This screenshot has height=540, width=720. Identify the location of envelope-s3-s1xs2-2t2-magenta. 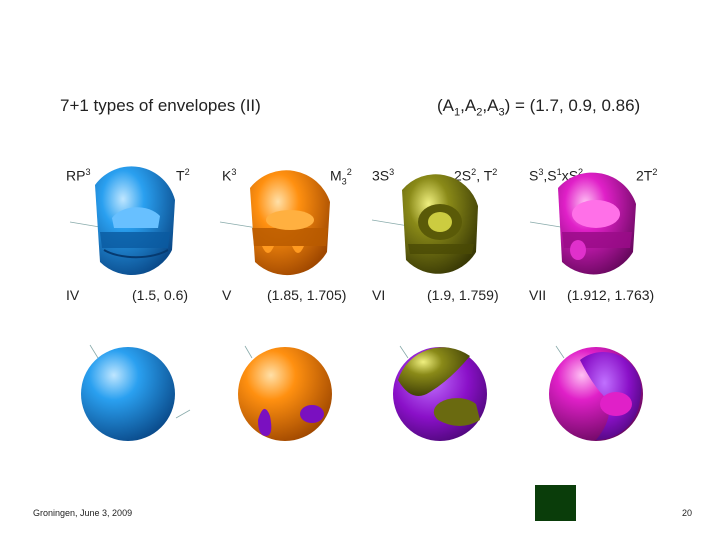
(582, 223).